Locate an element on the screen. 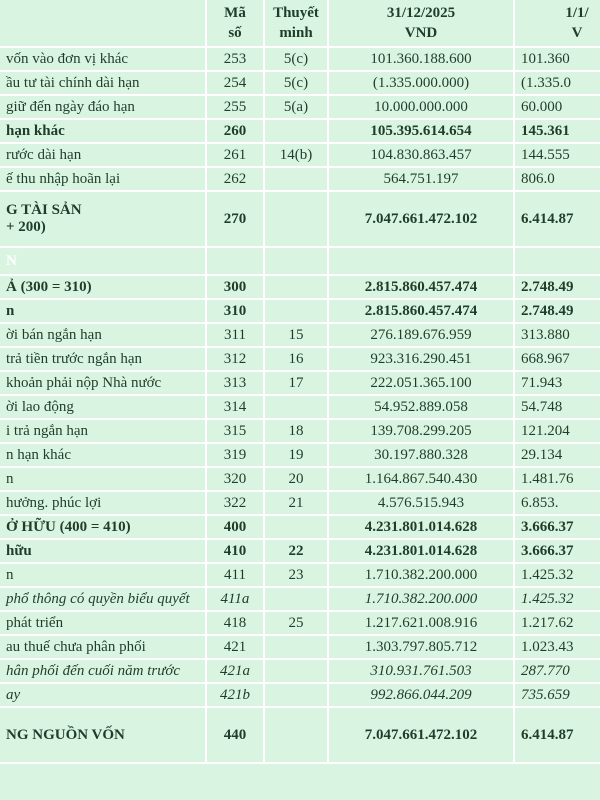  row-code: 262 is located at coordinates (235, 179).